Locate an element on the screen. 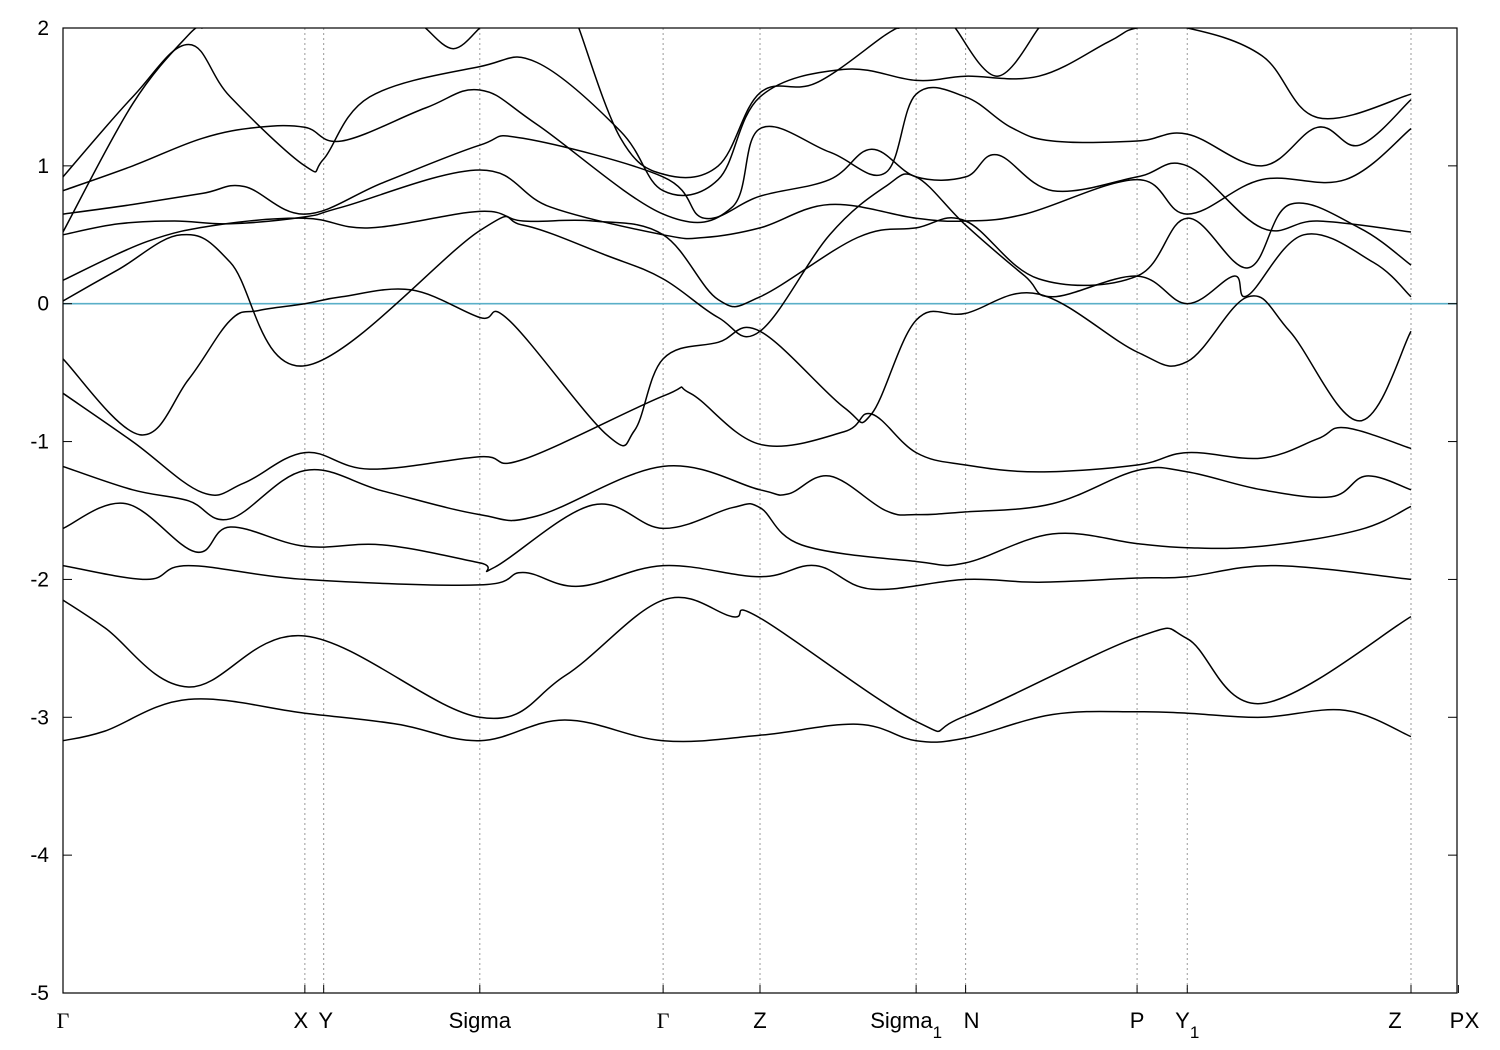  kpoint-label: Y is located at coordinates (325, 1020).